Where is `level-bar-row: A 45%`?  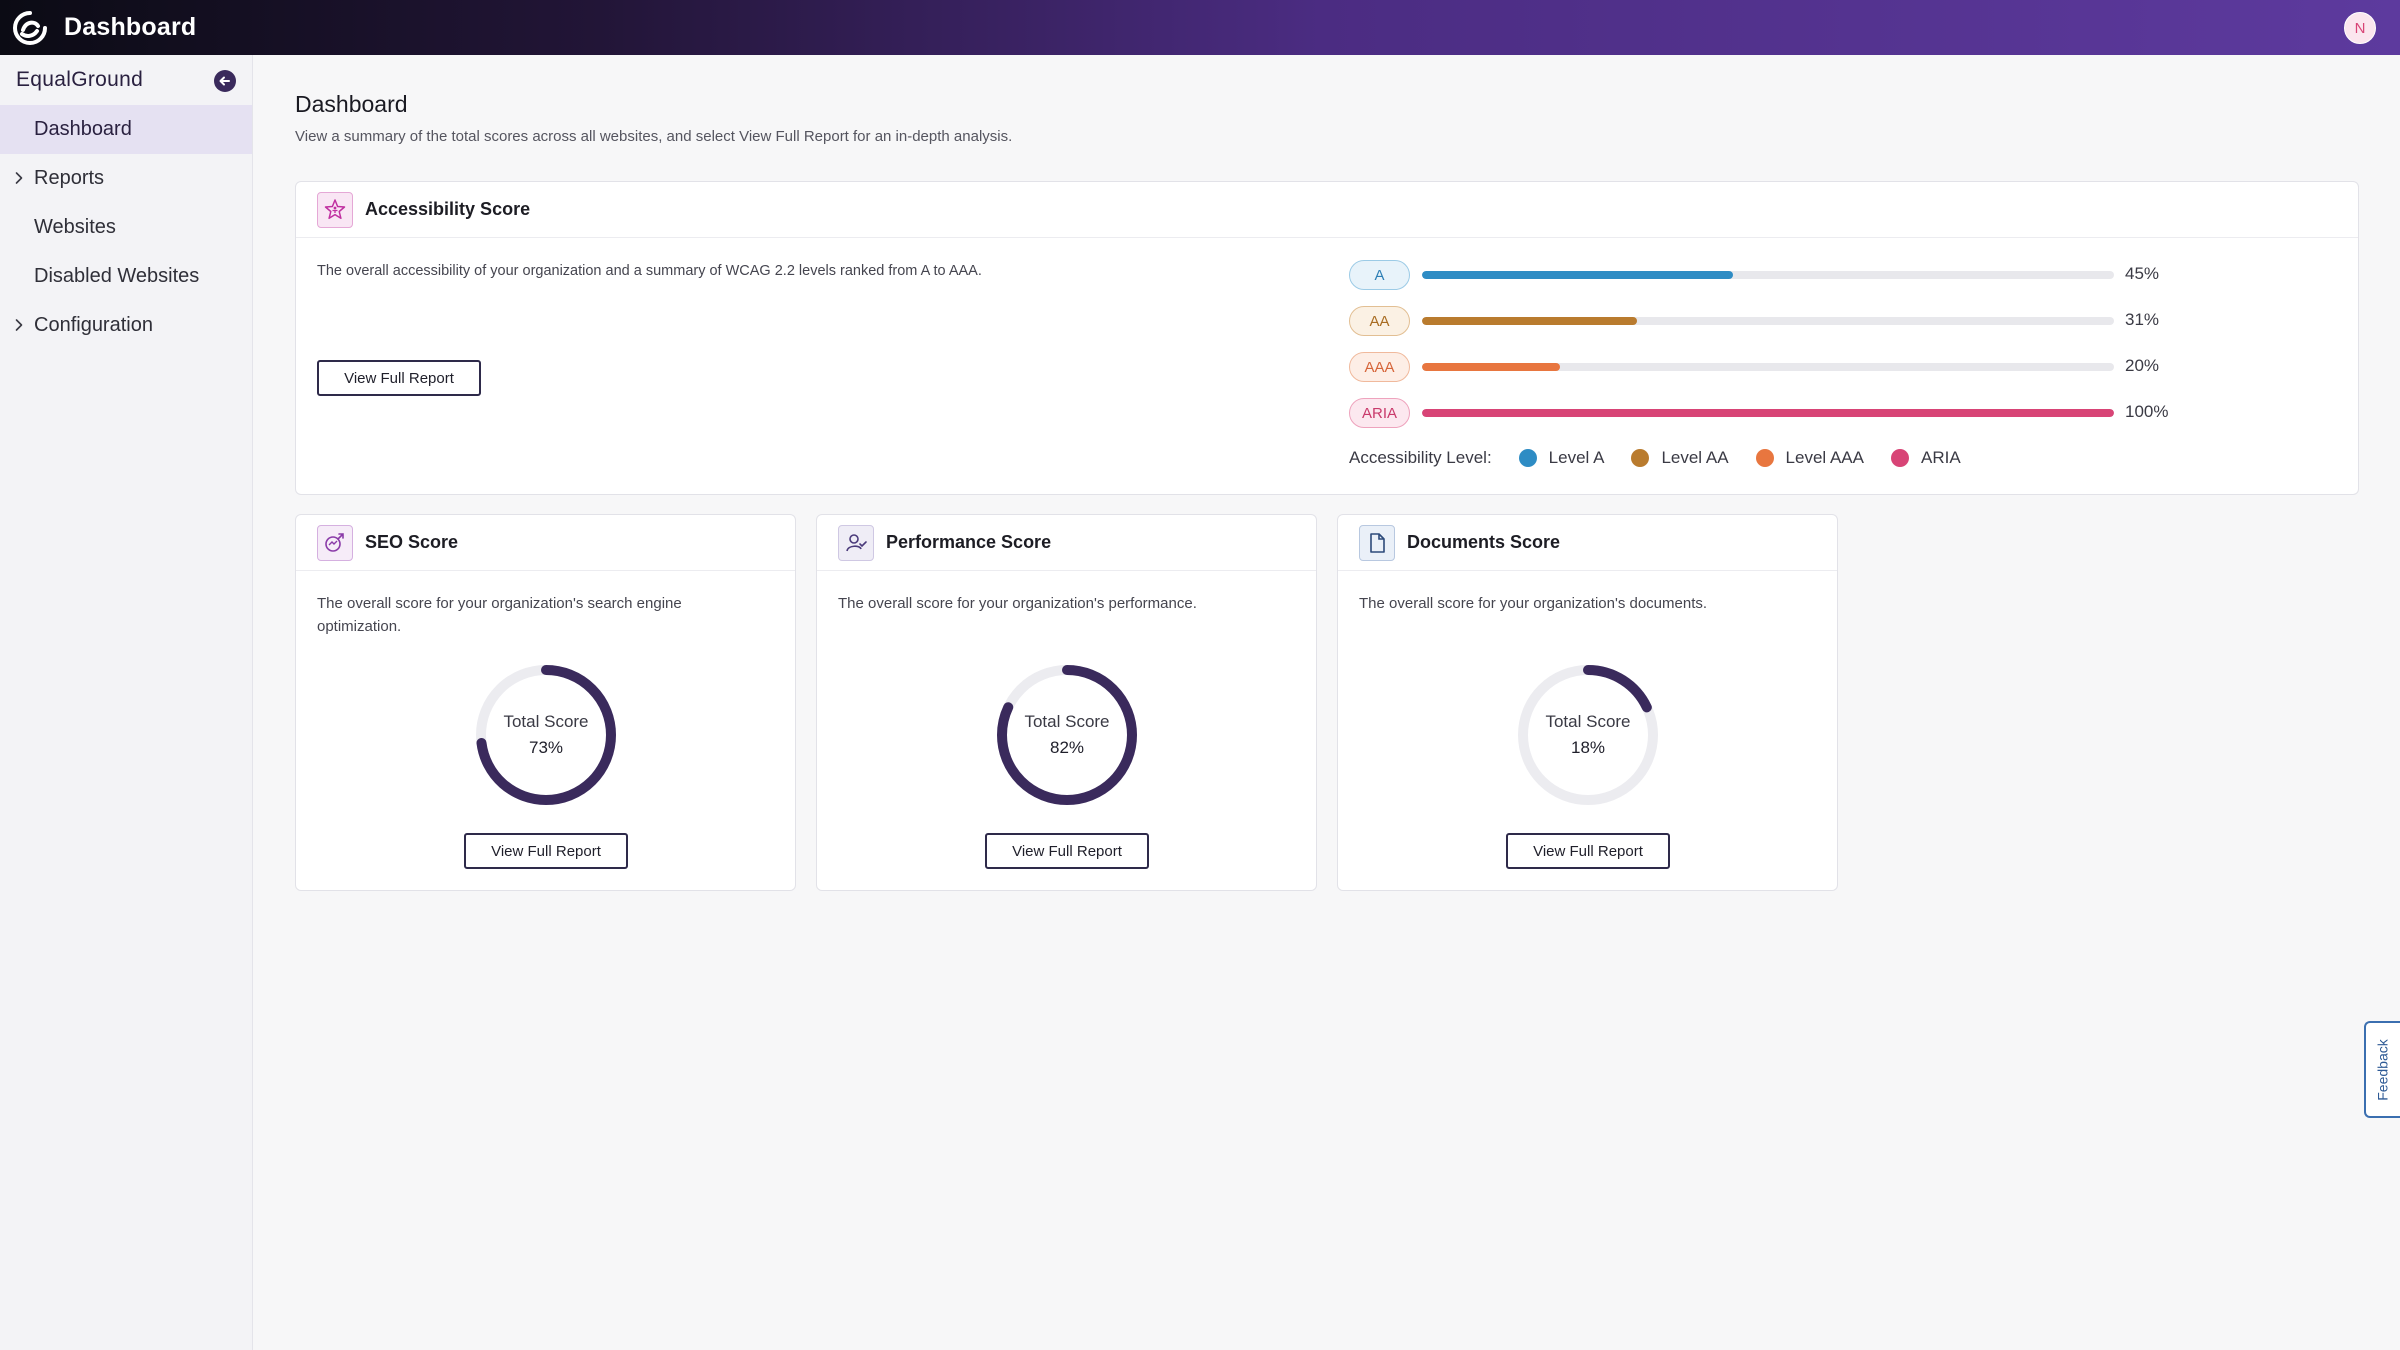
level-bar-row: A 45% is located at coordinates (1799, 275).